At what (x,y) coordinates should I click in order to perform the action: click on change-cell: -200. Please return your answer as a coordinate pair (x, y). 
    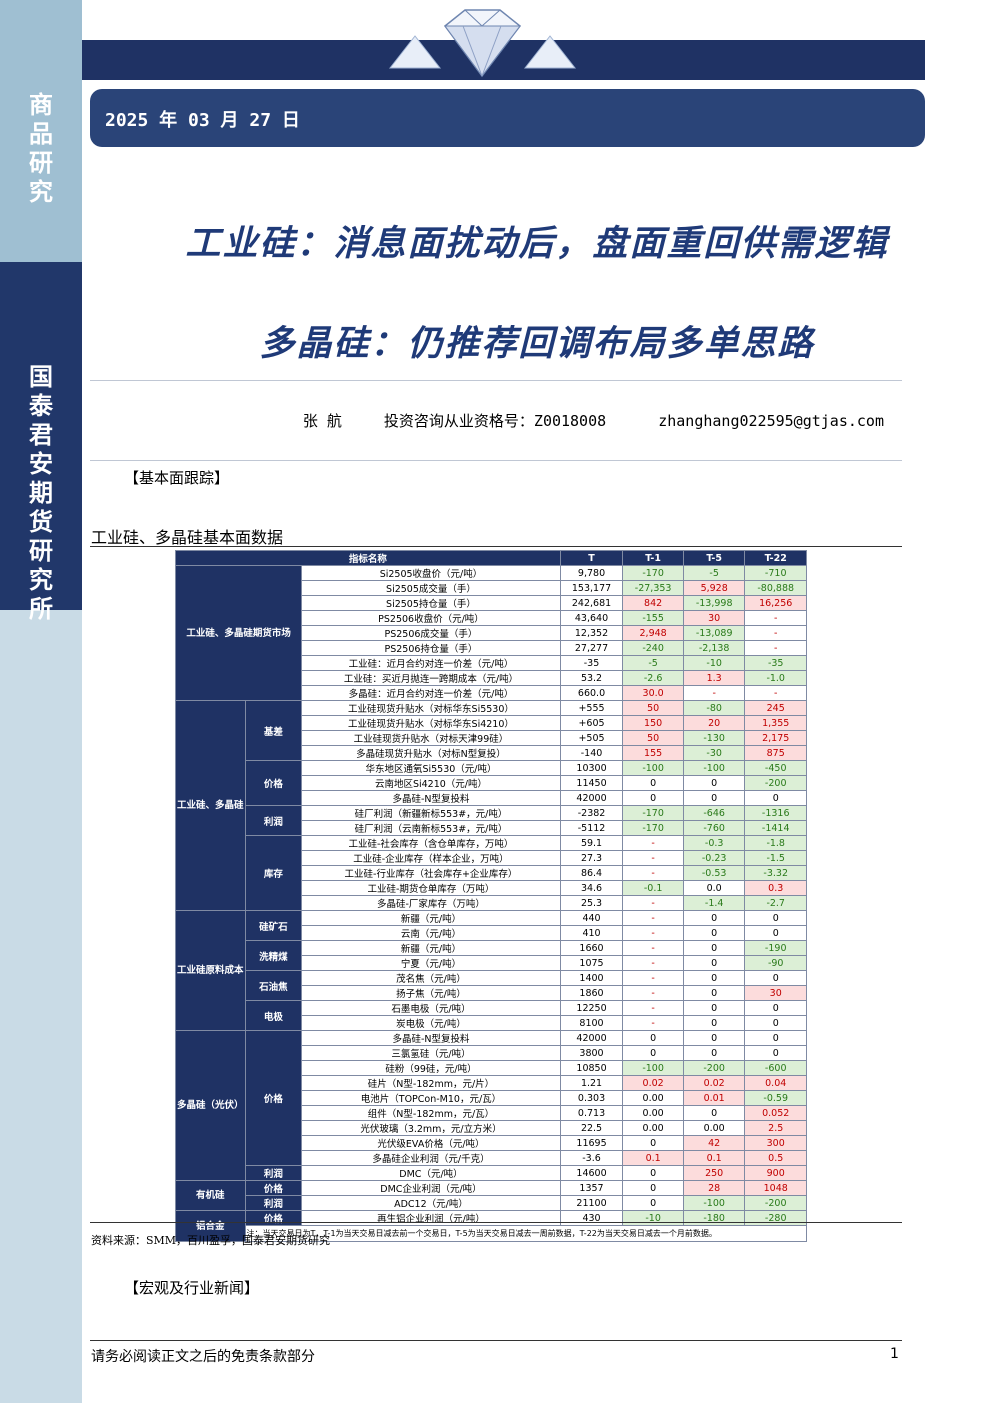
    Looking at the image, I should click on (714, 1068).